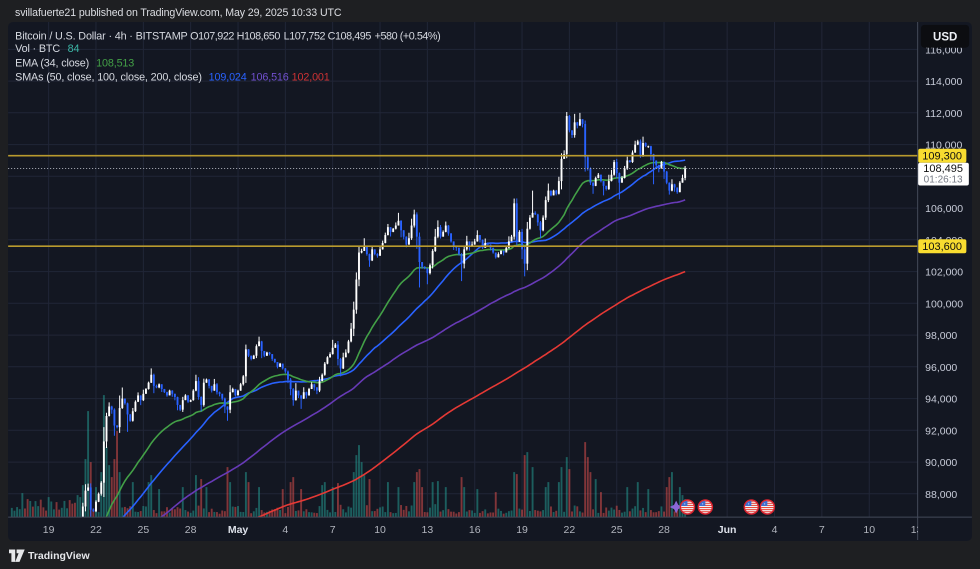  Describe the element at coordinates (941, 463) in the screenshot. I see `svg-text: 90,000` at that location.